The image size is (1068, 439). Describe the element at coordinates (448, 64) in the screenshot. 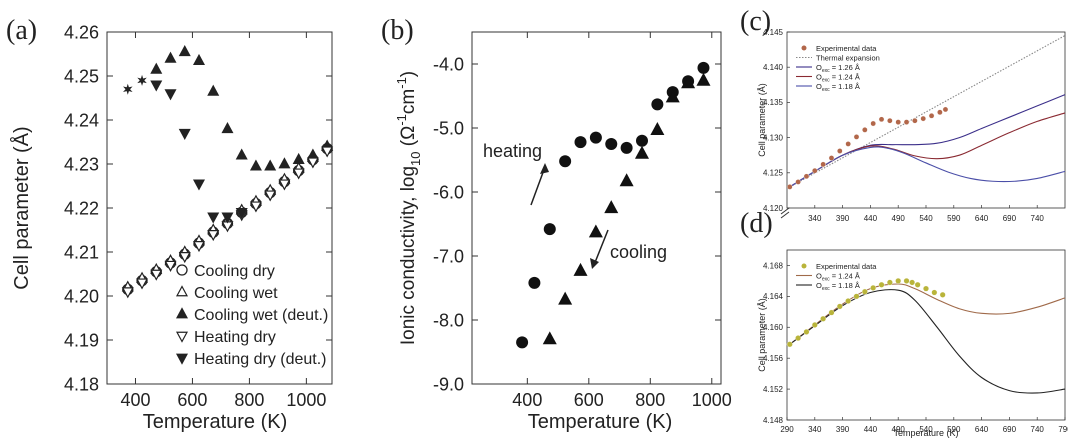

I see `y-tick-label: -4.0` at that location.